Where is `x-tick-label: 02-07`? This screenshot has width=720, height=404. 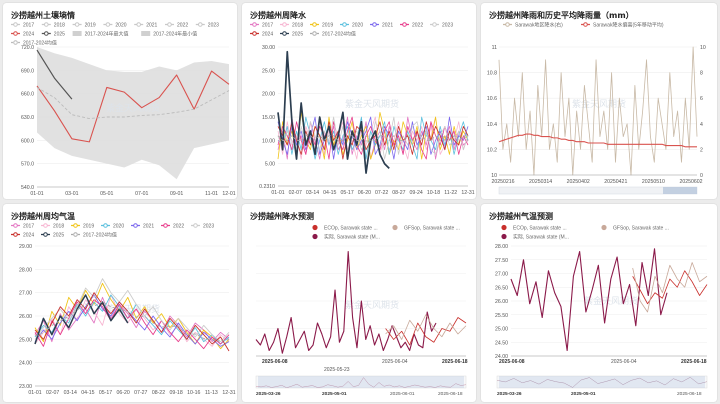 x-tick-label: 02-07 is located at coordinates (295, 193).